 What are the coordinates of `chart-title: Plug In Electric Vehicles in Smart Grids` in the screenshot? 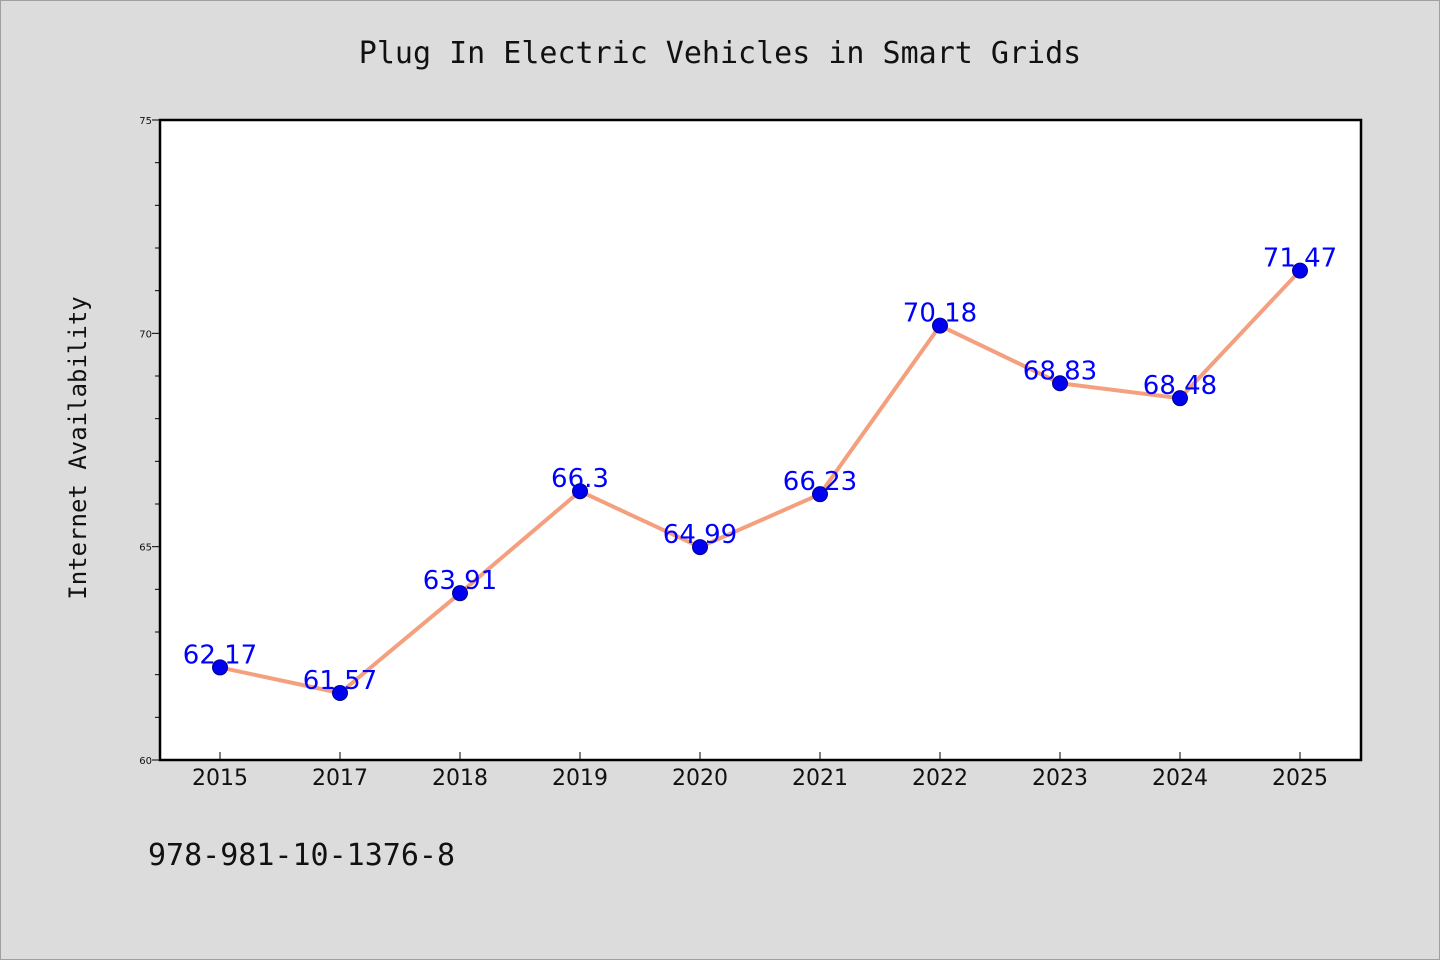 It's located at (720, 53).